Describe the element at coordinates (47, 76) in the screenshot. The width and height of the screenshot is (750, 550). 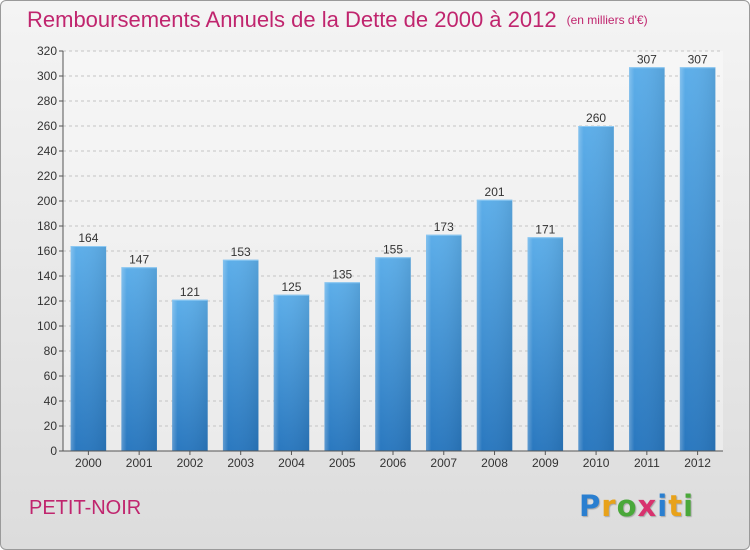
I see `y-tick-label: 300` at that location.